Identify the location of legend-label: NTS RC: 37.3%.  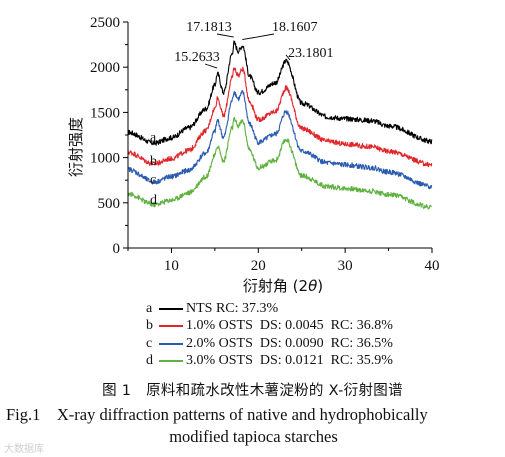
(232, 308).